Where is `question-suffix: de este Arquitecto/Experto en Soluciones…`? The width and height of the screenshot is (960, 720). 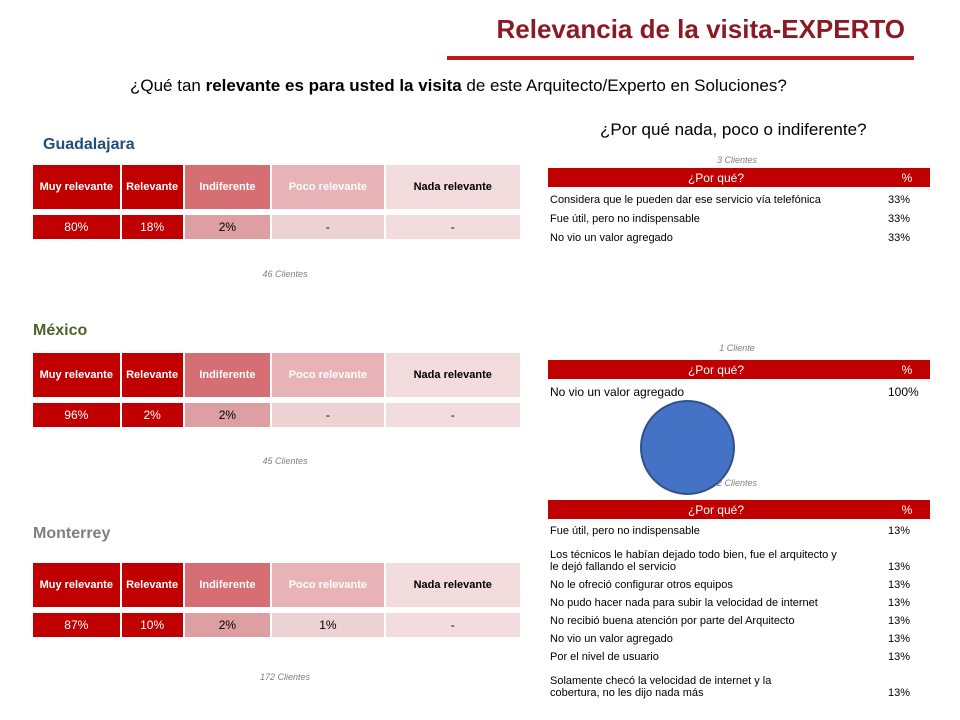 question-suffix: de este Arquitecto/Experto en Soluciones… is located at coordinates (624, 85).